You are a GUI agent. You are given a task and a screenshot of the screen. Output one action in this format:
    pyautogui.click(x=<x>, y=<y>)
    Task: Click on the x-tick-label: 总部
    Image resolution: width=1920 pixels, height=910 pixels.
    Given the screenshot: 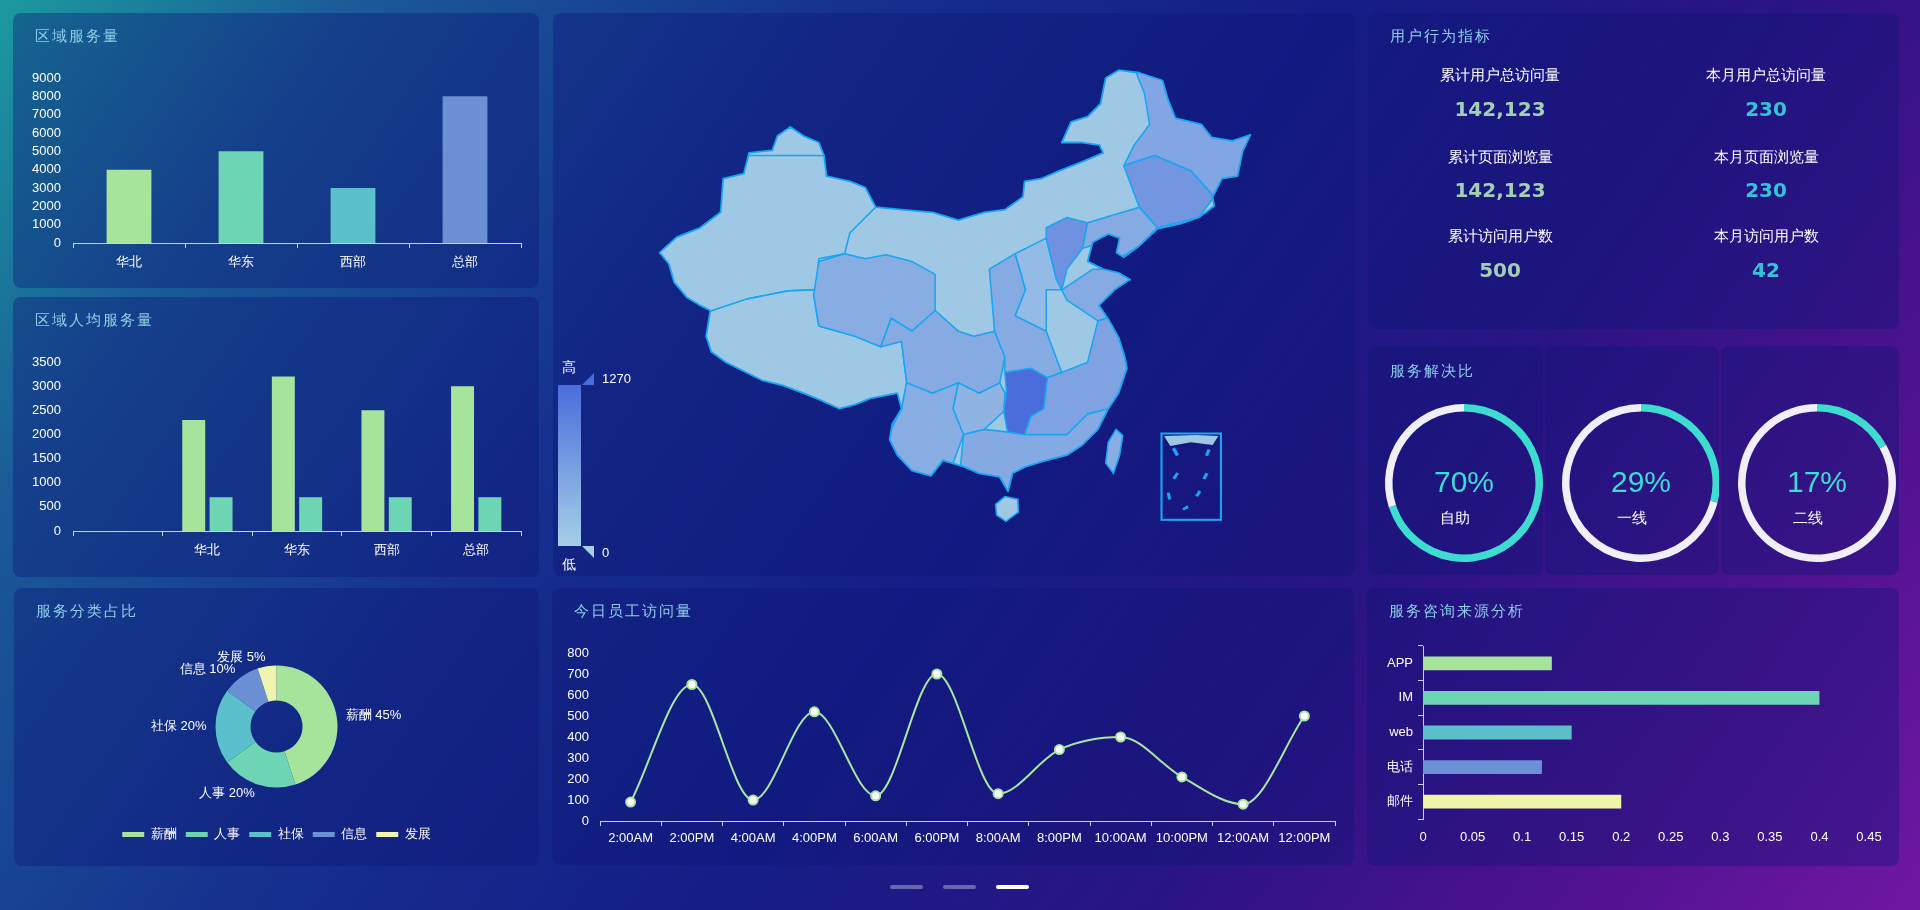 What is the action you would take?
    pyautogui.click(x=476, y=550)
    